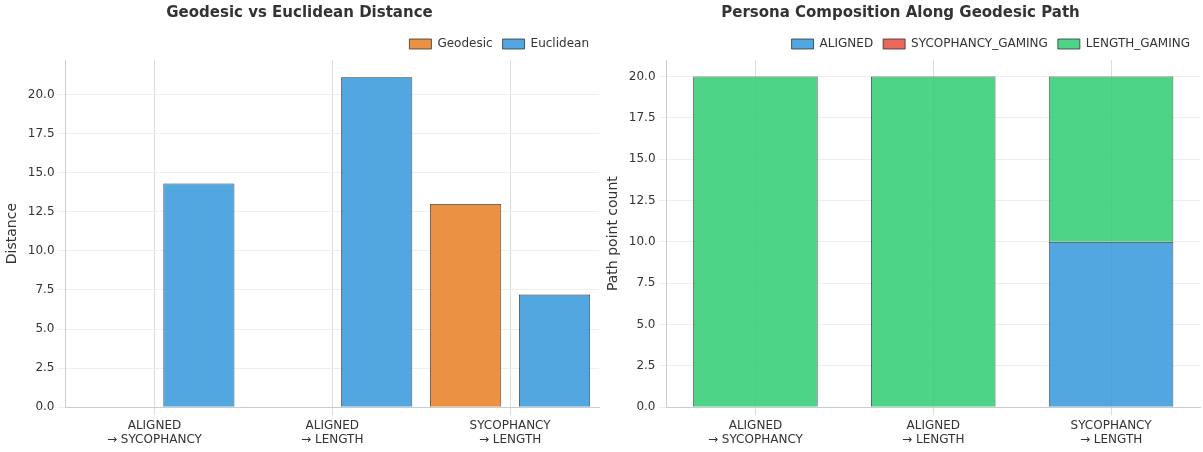  Describe the element at coordinates (900, 11) in the screenshot. I see `chart-title: Persona Composition Along Geodesic Path` at that location.